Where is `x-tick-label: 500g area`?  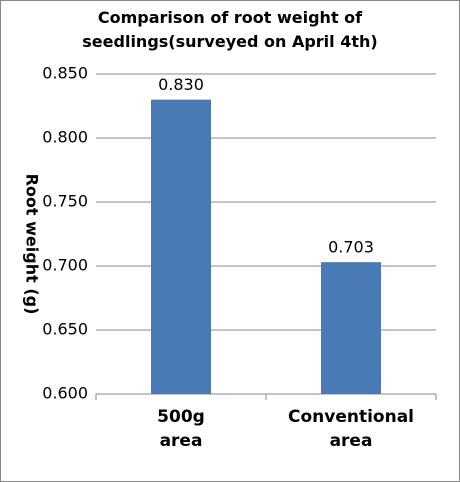
x-tick-label: 500g area is located at coordinates (181, 429).